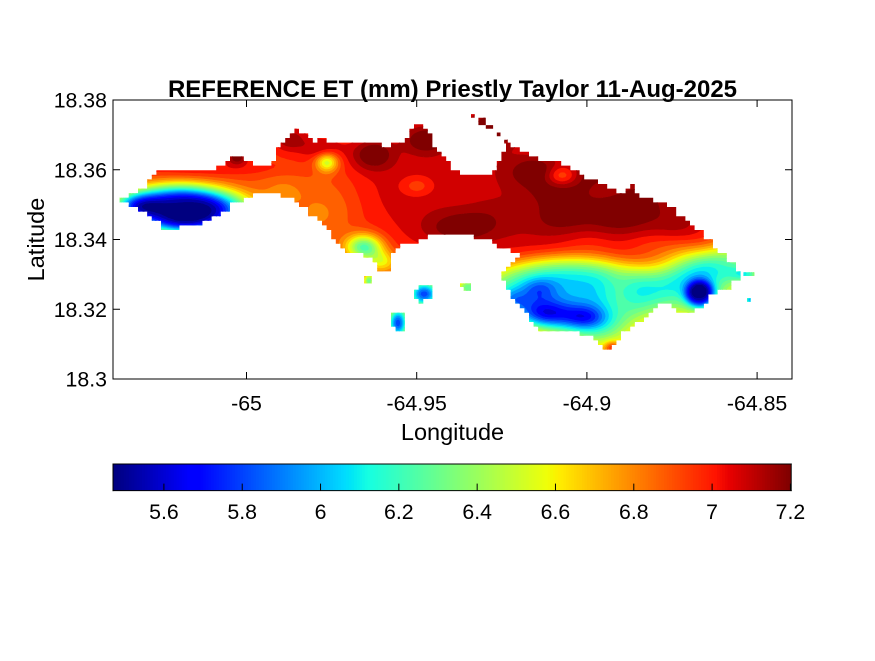 Image resolution: width=875 pixels, height=661 pixels. Describe the element at coordinates (80, 170) in the screenshot. I see `svg-text: 18.36` at that location.